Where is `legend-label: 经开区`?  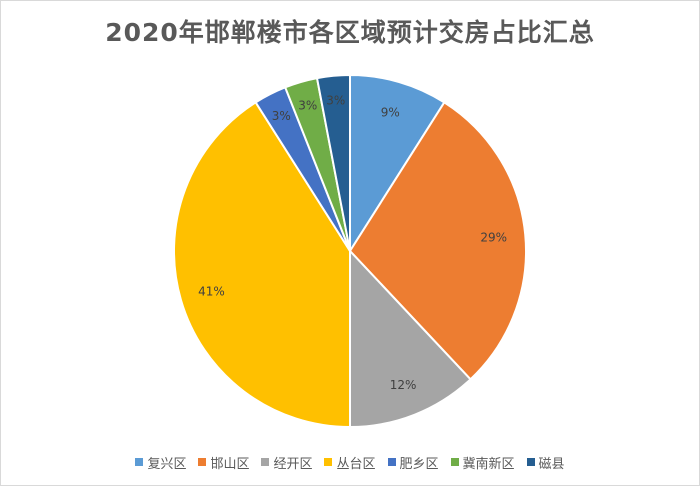 legend-label: 经开区 is located at coordinates (293, 464).